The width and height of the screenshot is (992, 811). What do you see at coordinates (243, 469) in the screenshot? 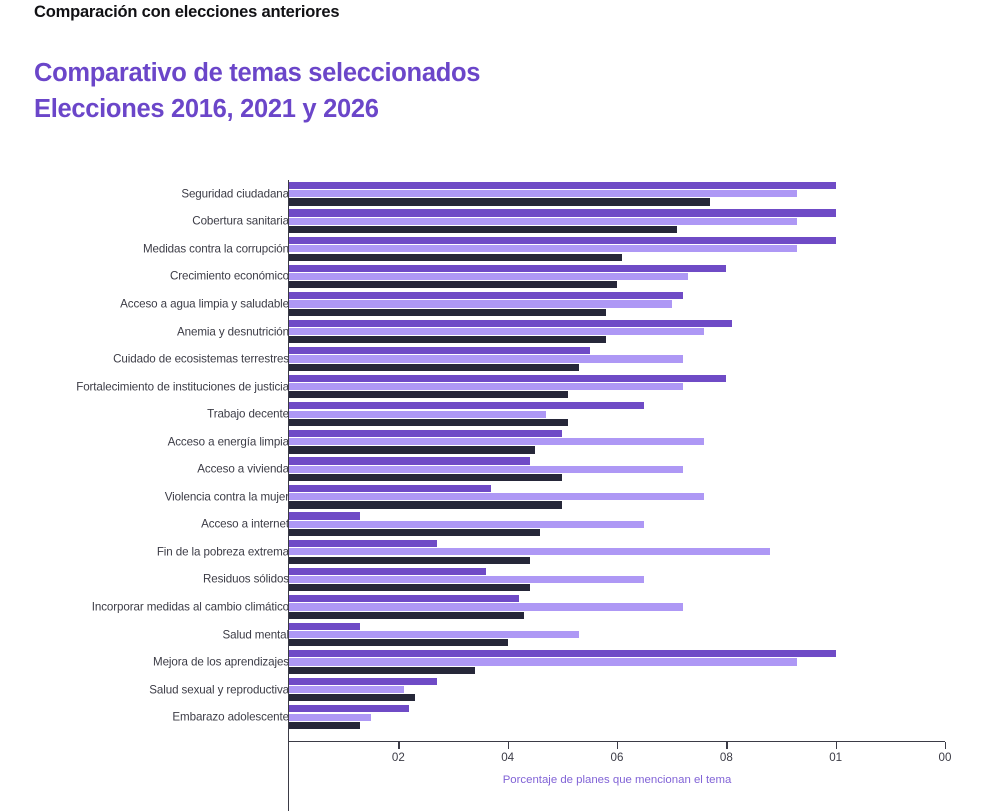
I see `category-label: Acceso a vivienda` at bounding box center [243, 469].